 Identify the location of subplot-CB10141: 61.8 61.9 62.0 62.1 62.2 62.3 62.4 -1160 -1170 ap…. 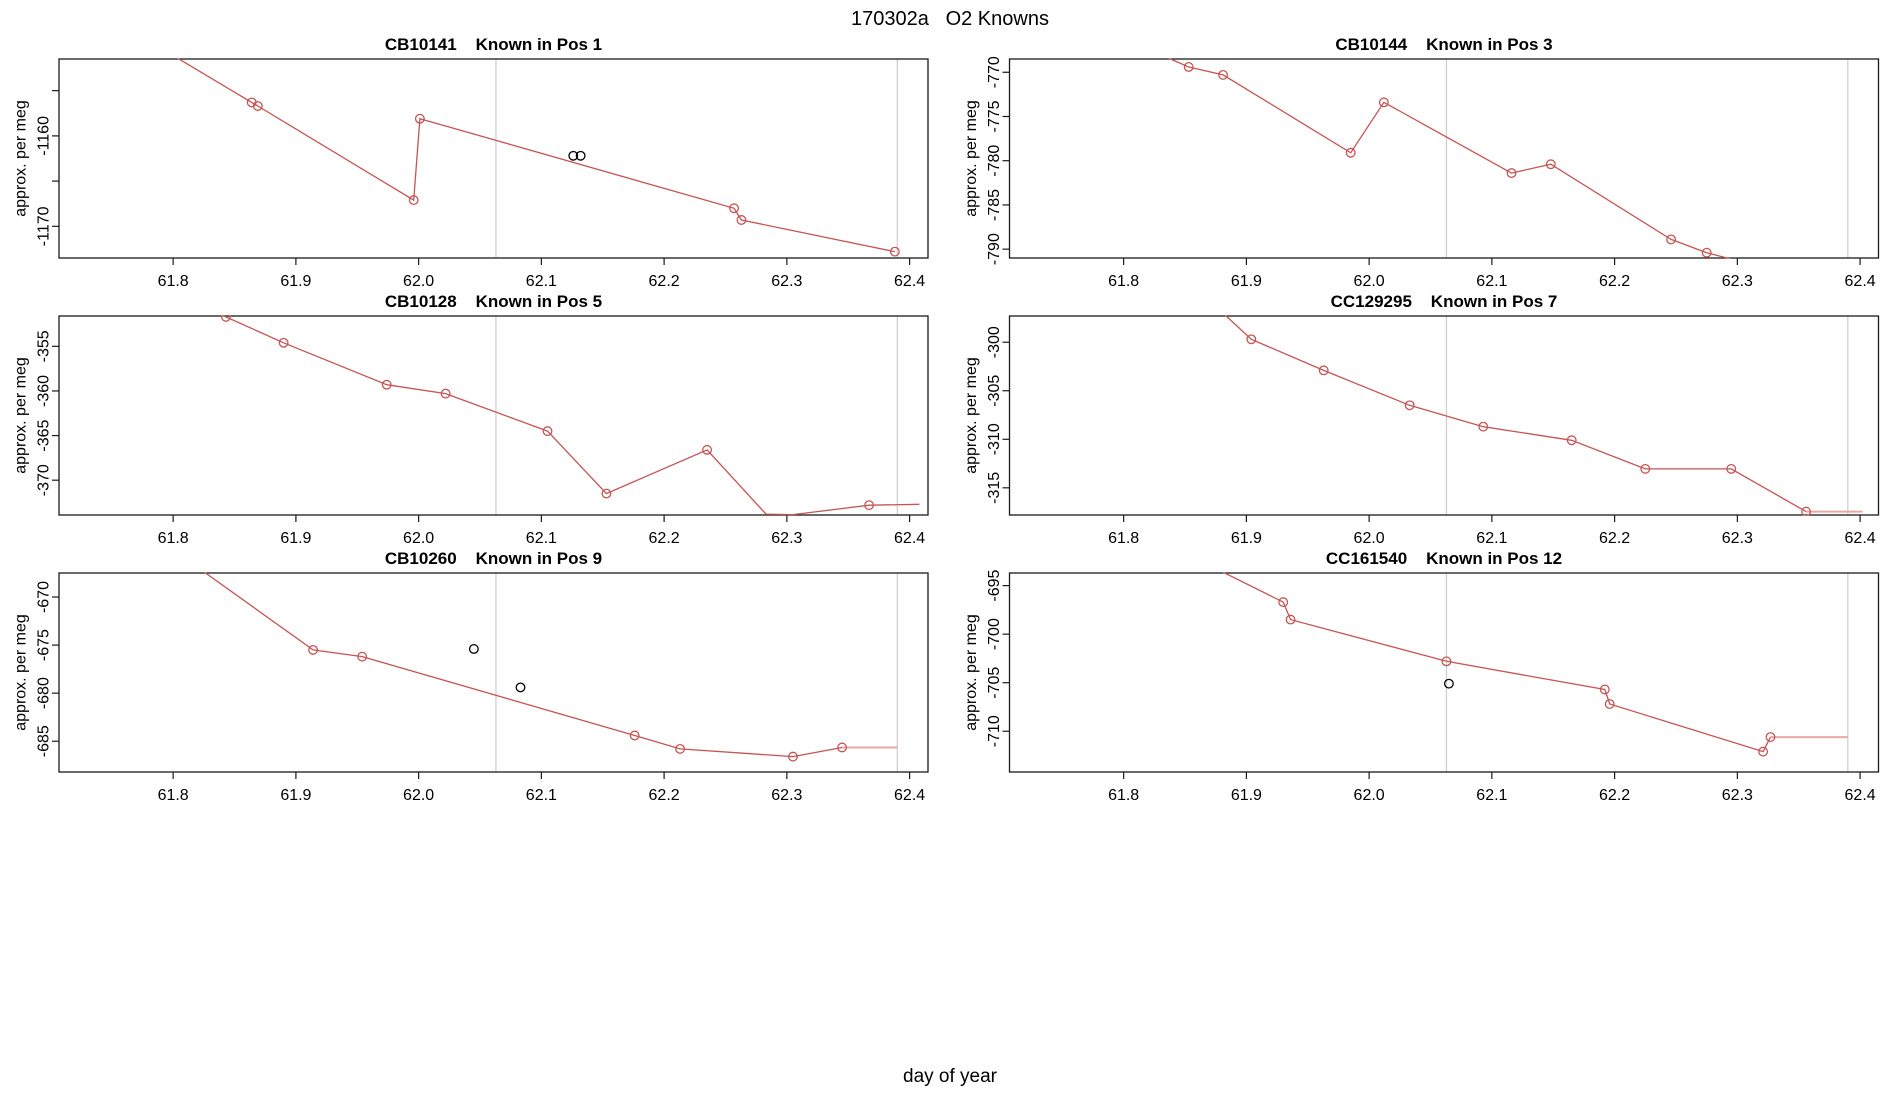
(471, 162).